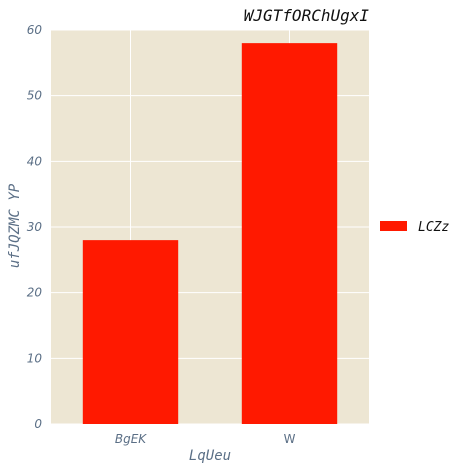 Image resolution: width=472 pixels, height=472 pixels. Describe the element at coordinates (414, 227) in the screenshot. I see `legend: LCZz` at that location.